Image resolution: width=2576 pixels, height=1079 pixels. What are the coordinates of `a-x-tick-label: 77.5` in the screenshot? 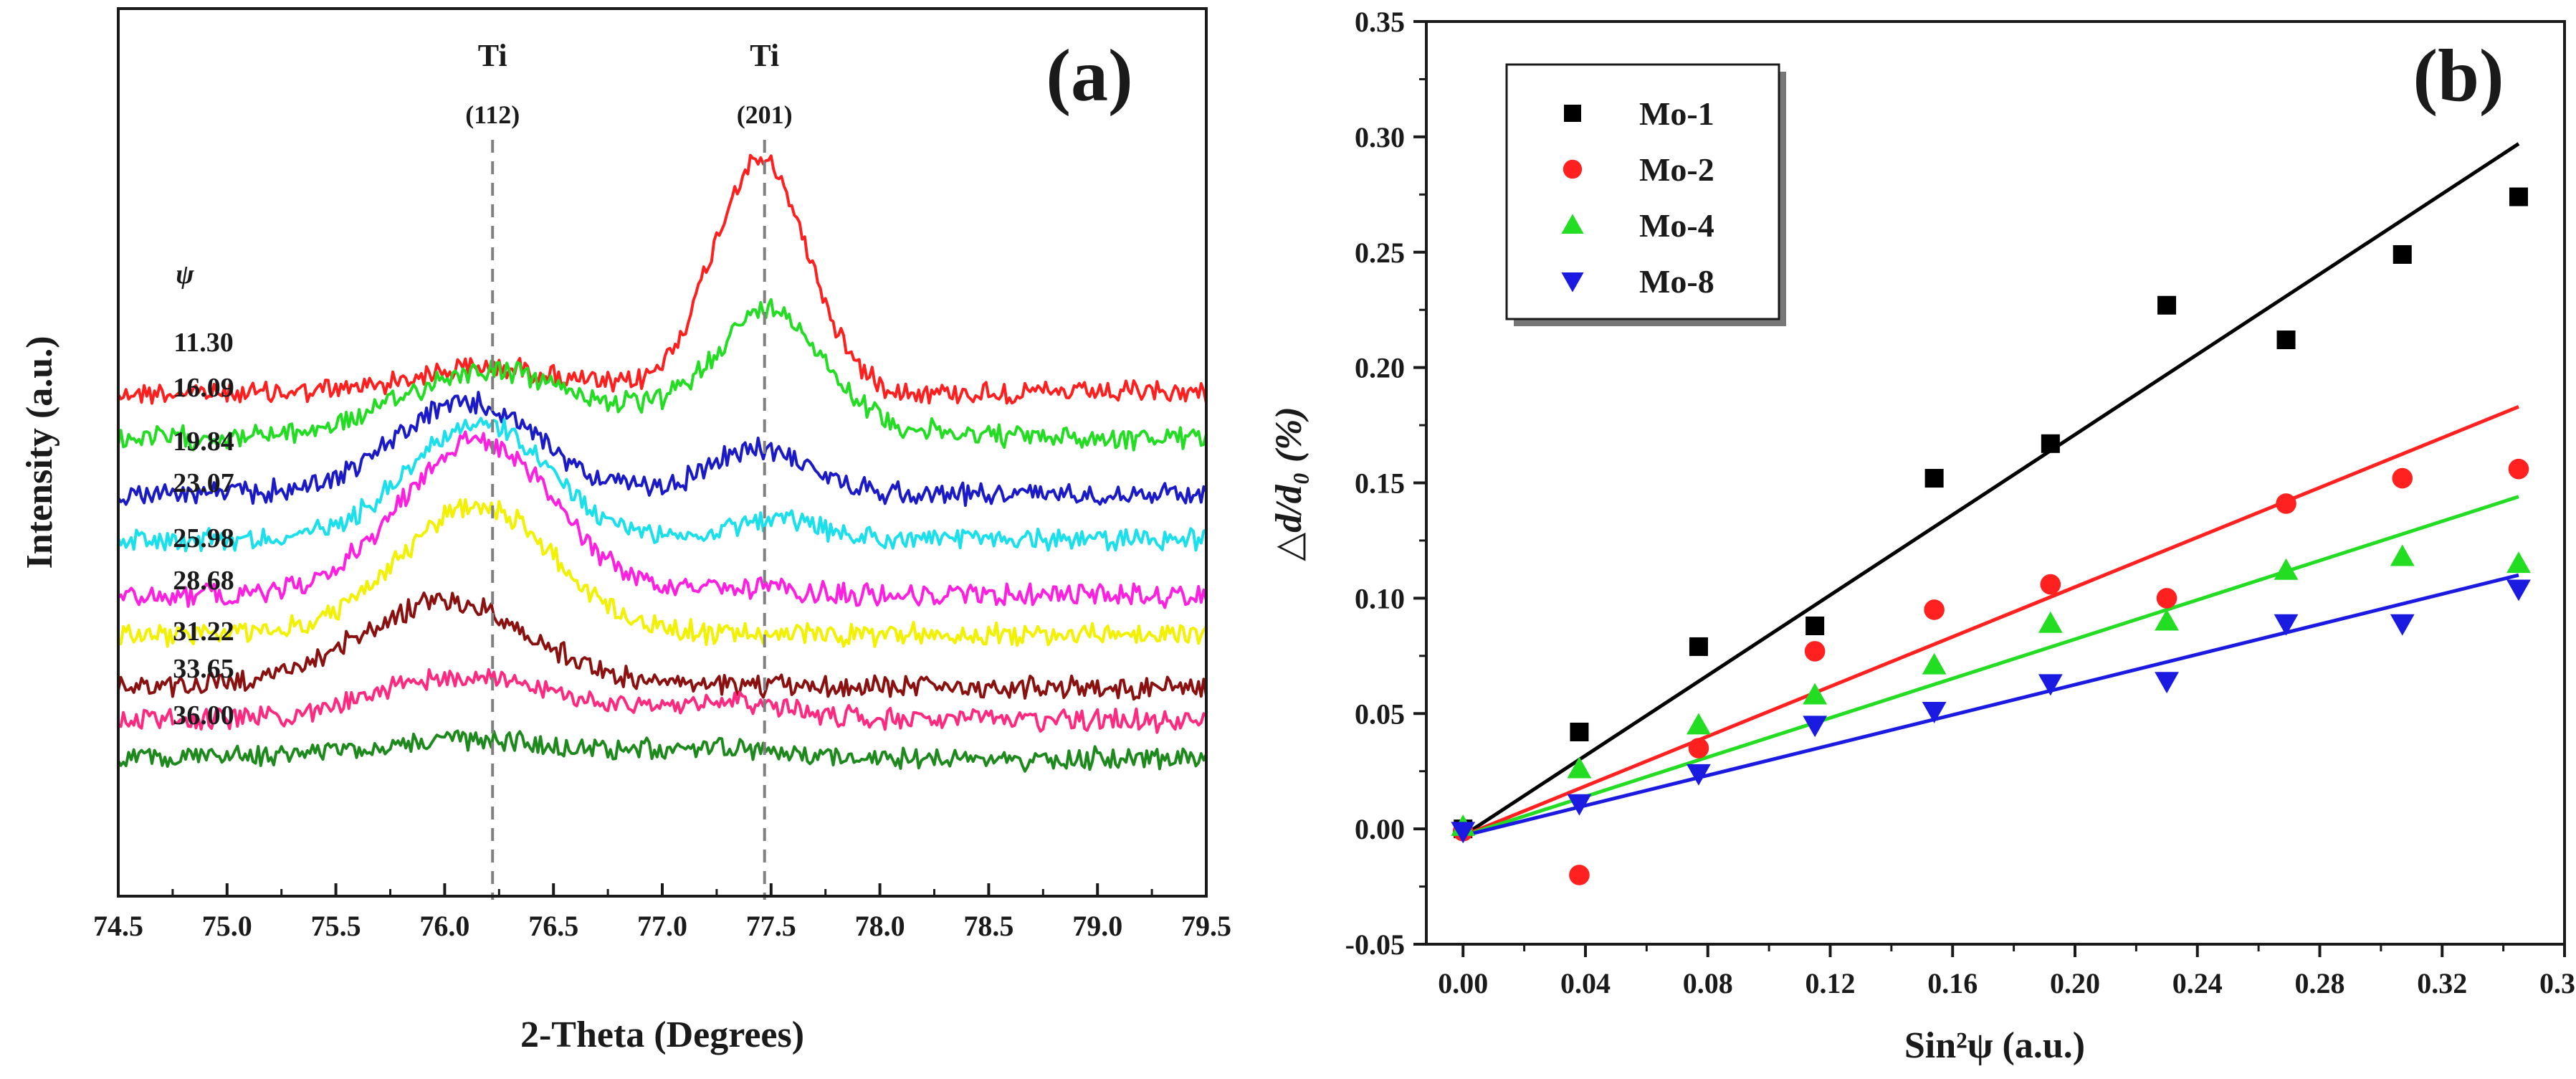 It's located at (771, 926).